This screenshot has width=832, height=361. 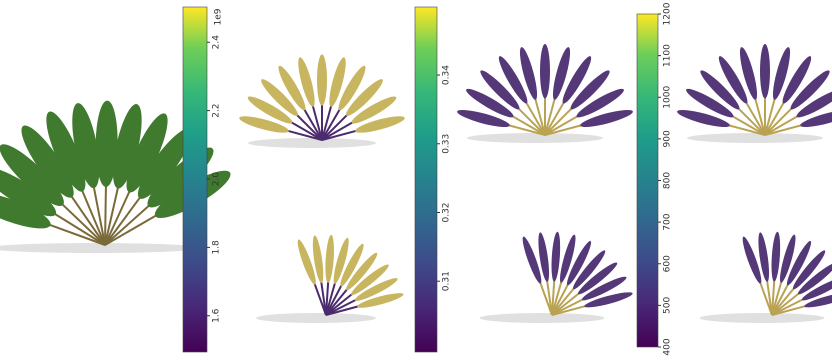 What do you see at coordinates (668, 221) in the screenshot?
I see `tick-label: 700` at bounding box center [668, 221].